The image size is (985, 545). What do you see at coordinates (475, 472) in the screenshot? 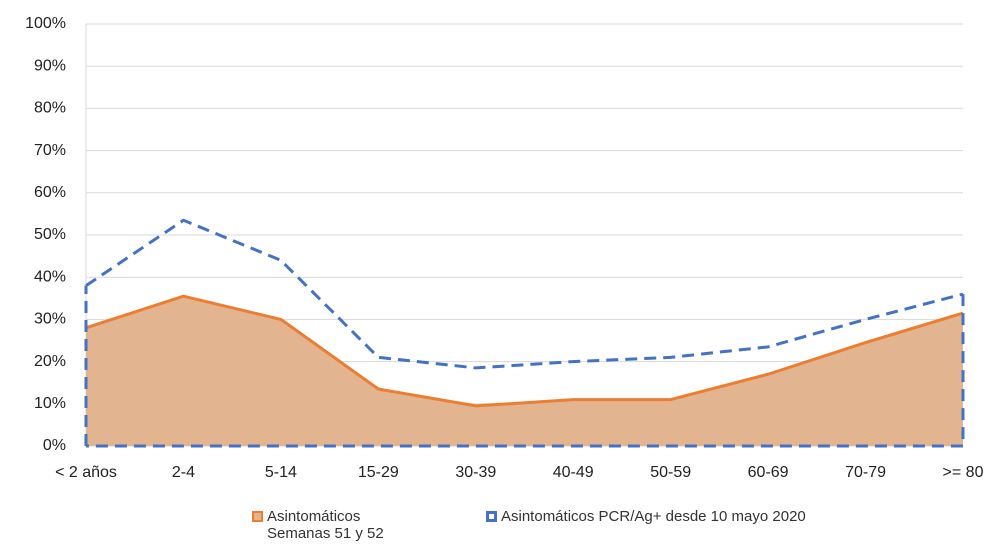
I see `x-tick-label: 30-39` at bounding box center [475, 472].